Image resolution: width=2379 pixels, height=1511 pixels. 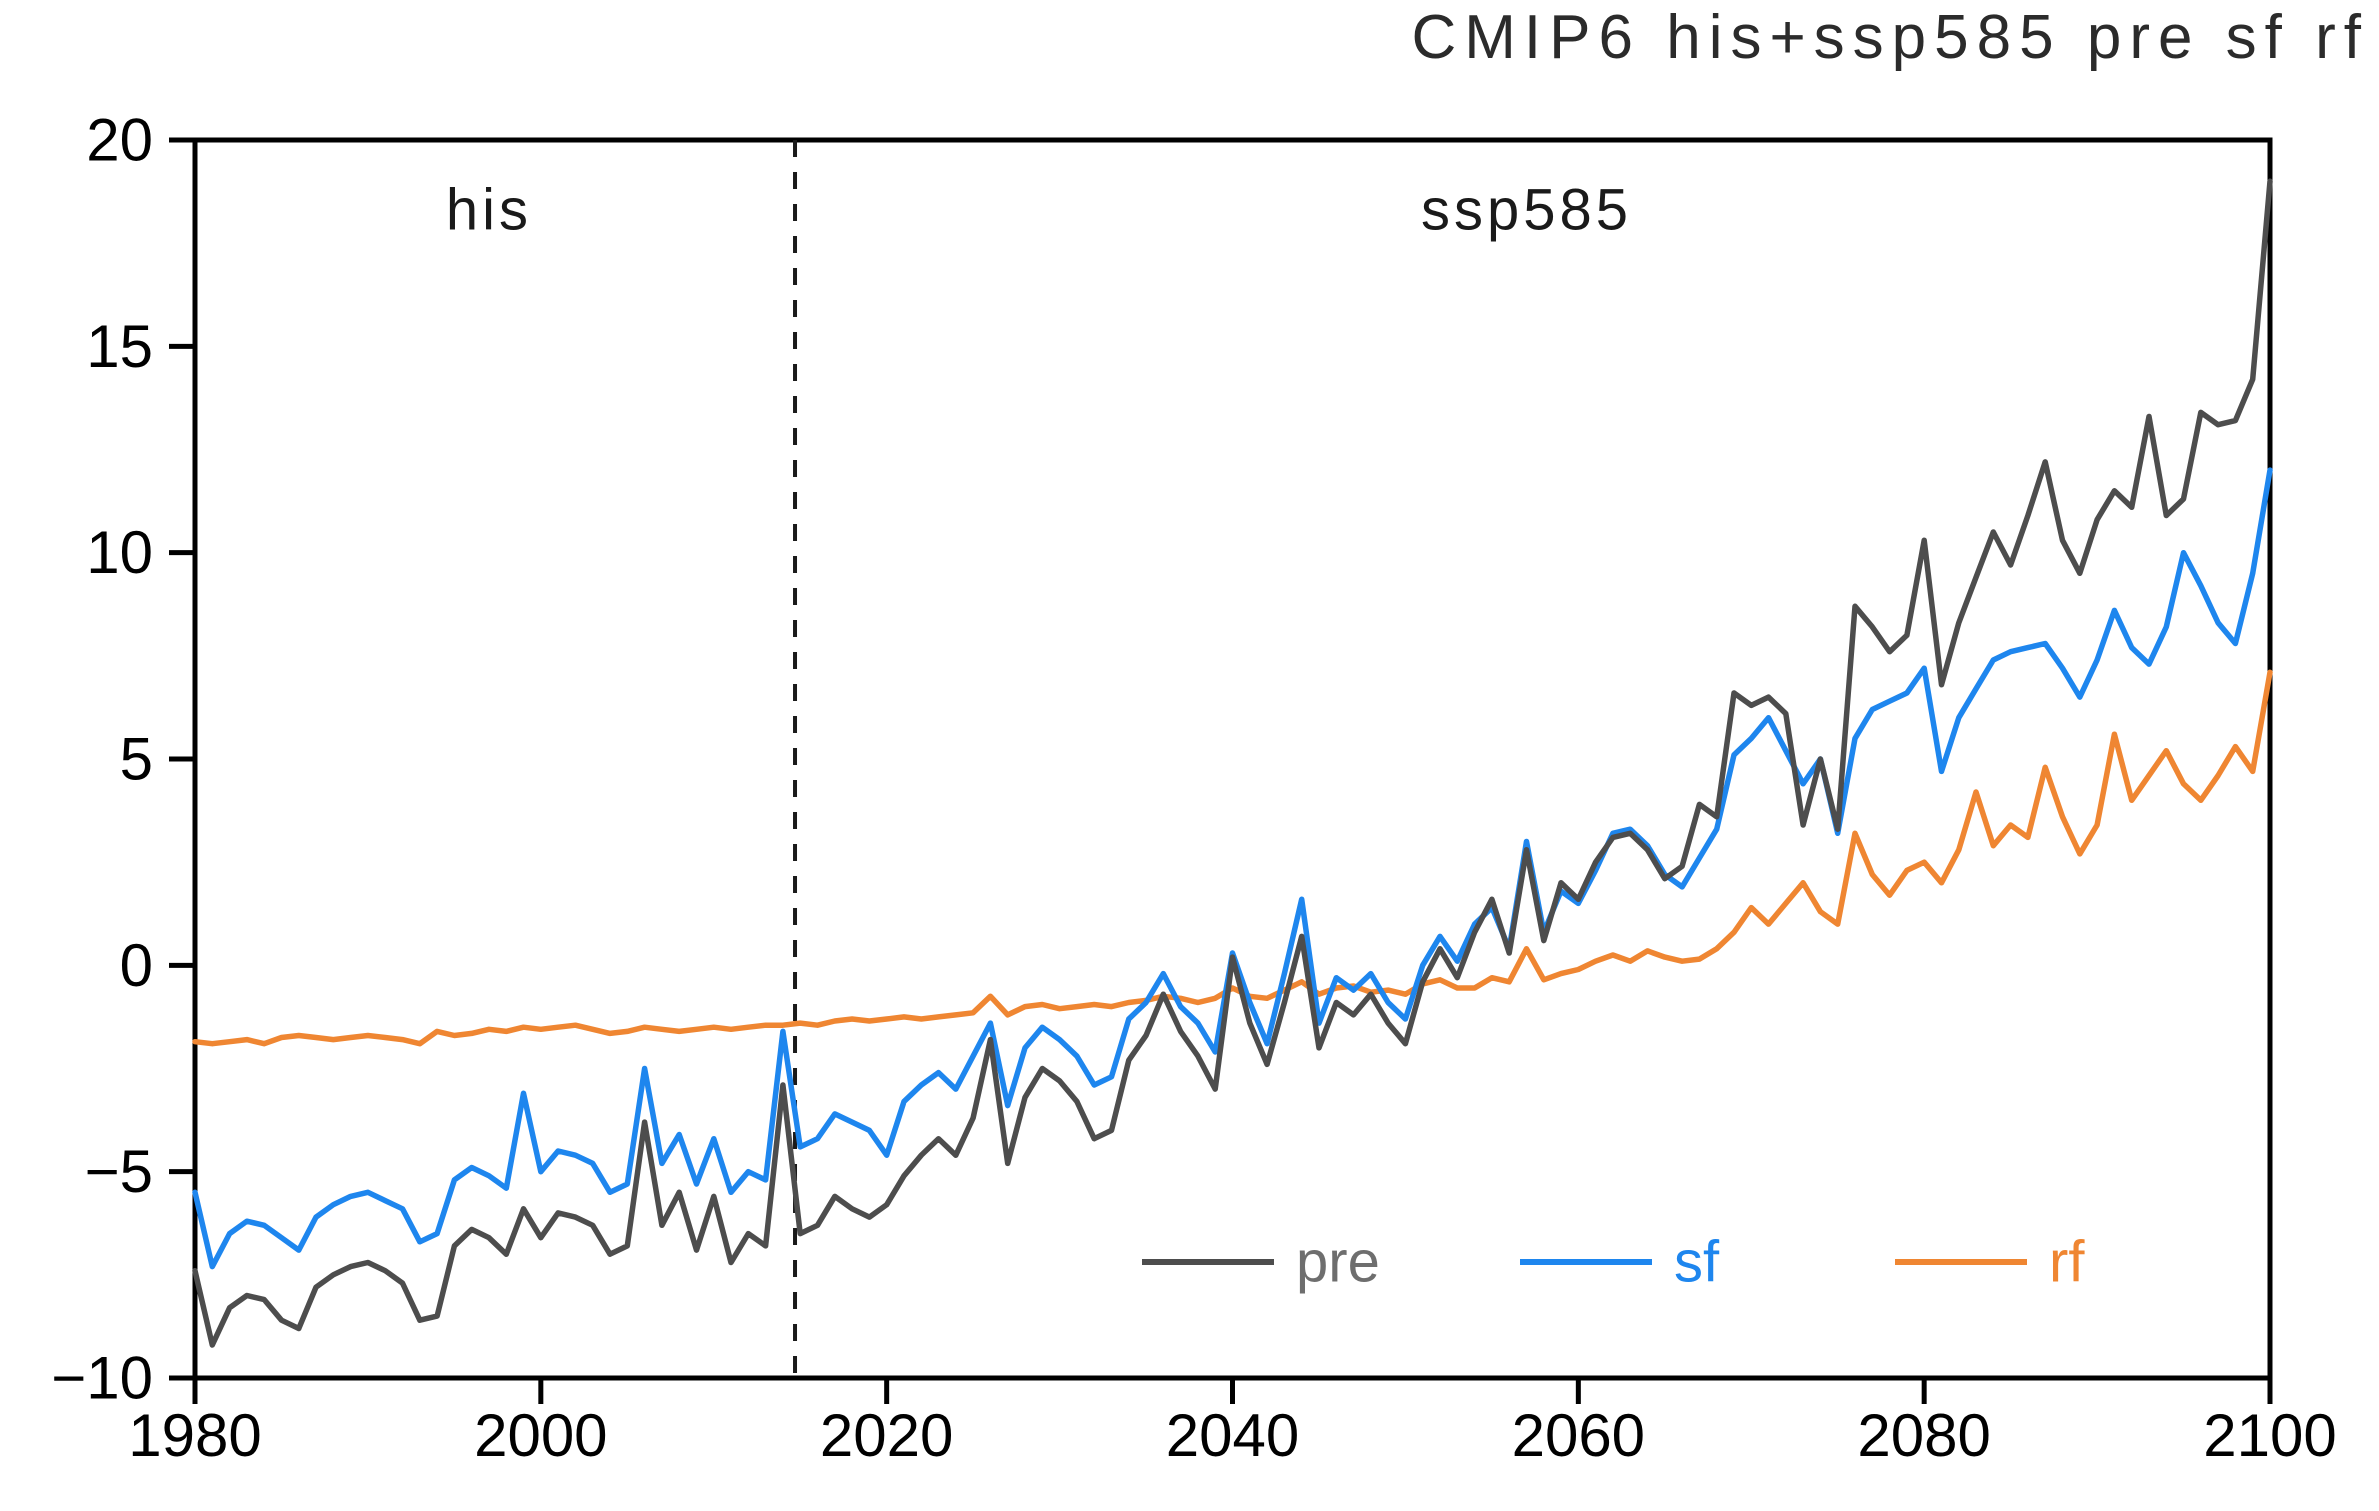 What do you see at coordinates (119, 552) in the screenshot?
I see `y-tick-label: 10` at bounding box center [119, 552].